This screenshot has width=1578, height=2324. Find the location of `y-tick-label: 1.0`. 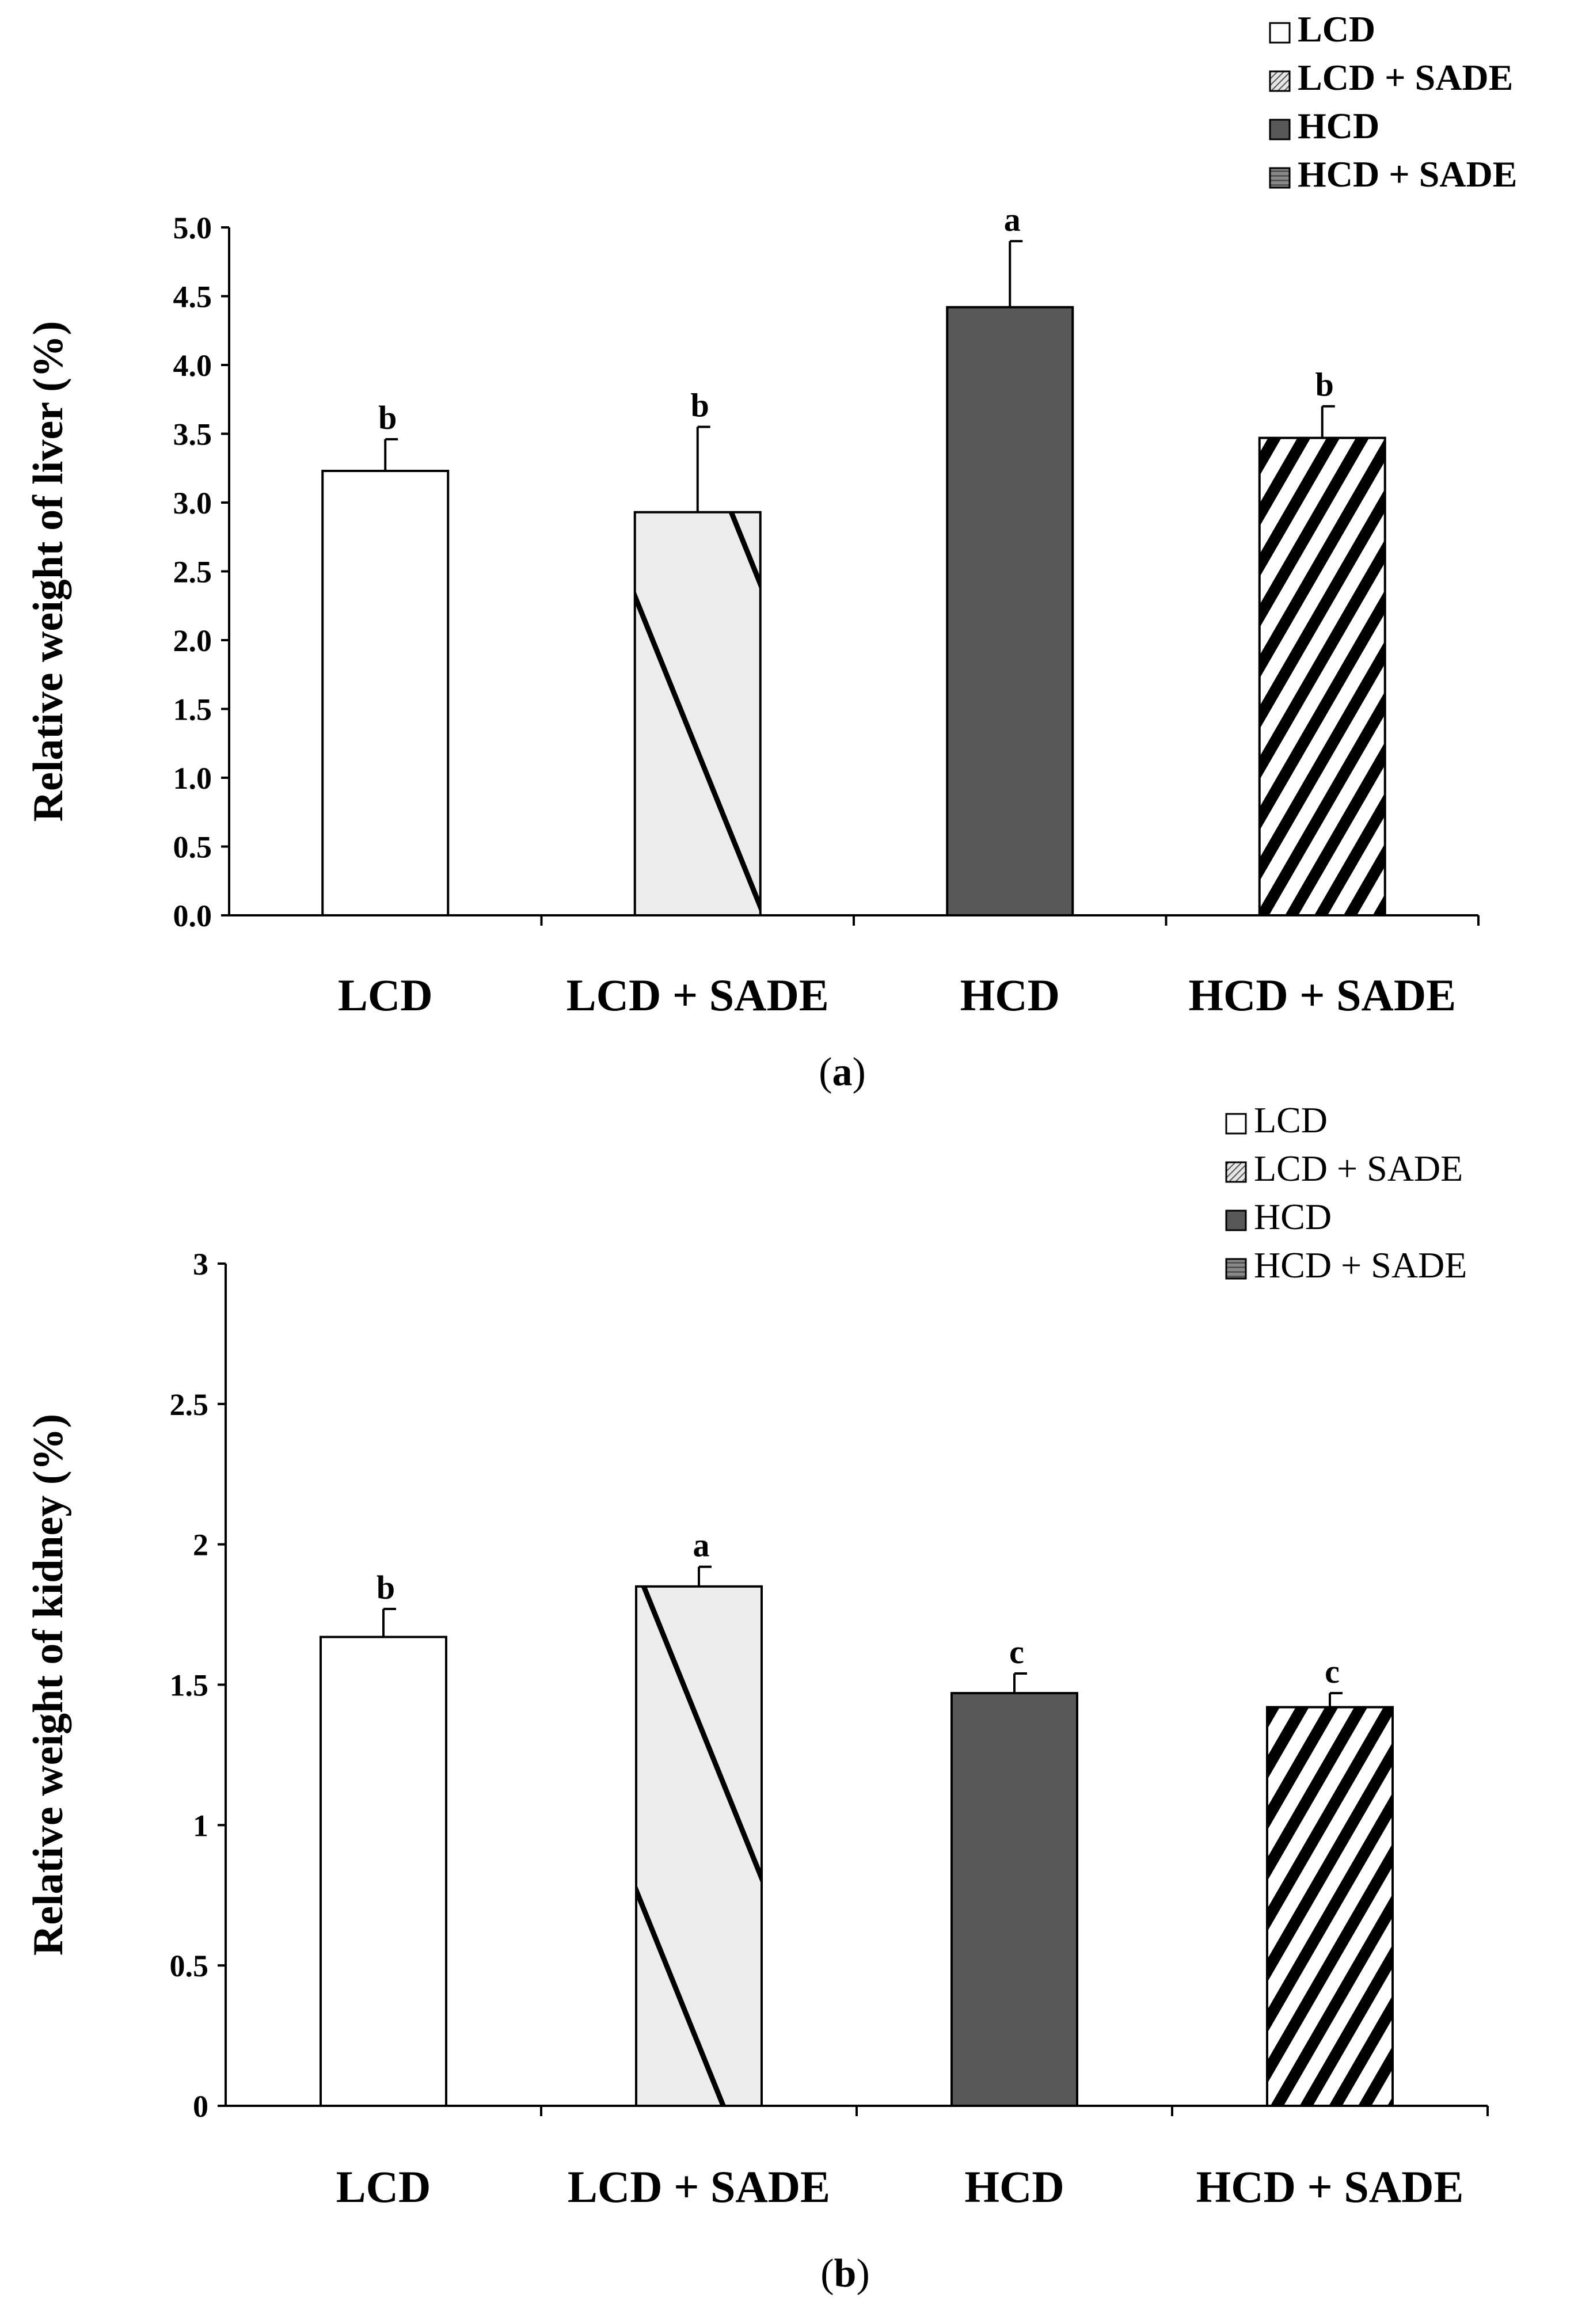

y-tick-label: 1.0 is located at coordinates (192, 778).